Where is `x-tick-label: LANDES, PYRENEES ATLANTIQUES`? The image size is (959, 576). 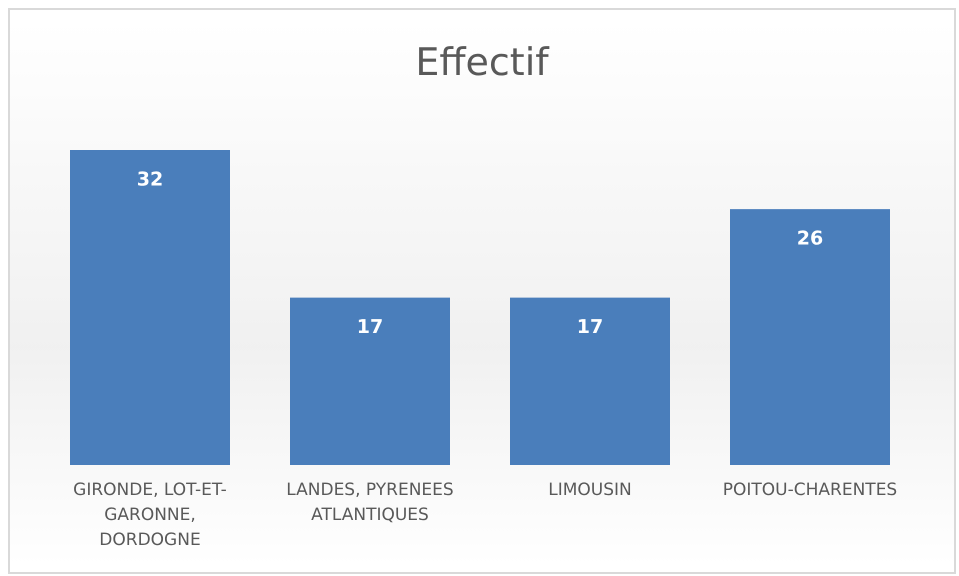
x-tick-label: LANDES, PYRENEES ATLANTIQUES is located at coordinates (370, 502).